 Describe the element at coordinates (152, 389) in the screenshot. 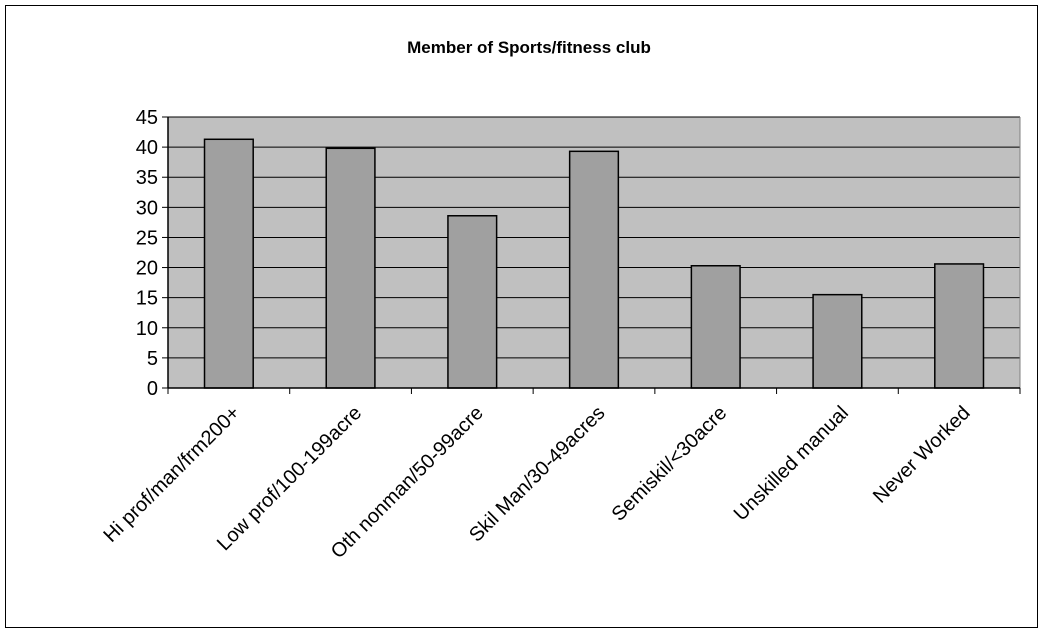

I see `y-tick-label: 0` at that location.